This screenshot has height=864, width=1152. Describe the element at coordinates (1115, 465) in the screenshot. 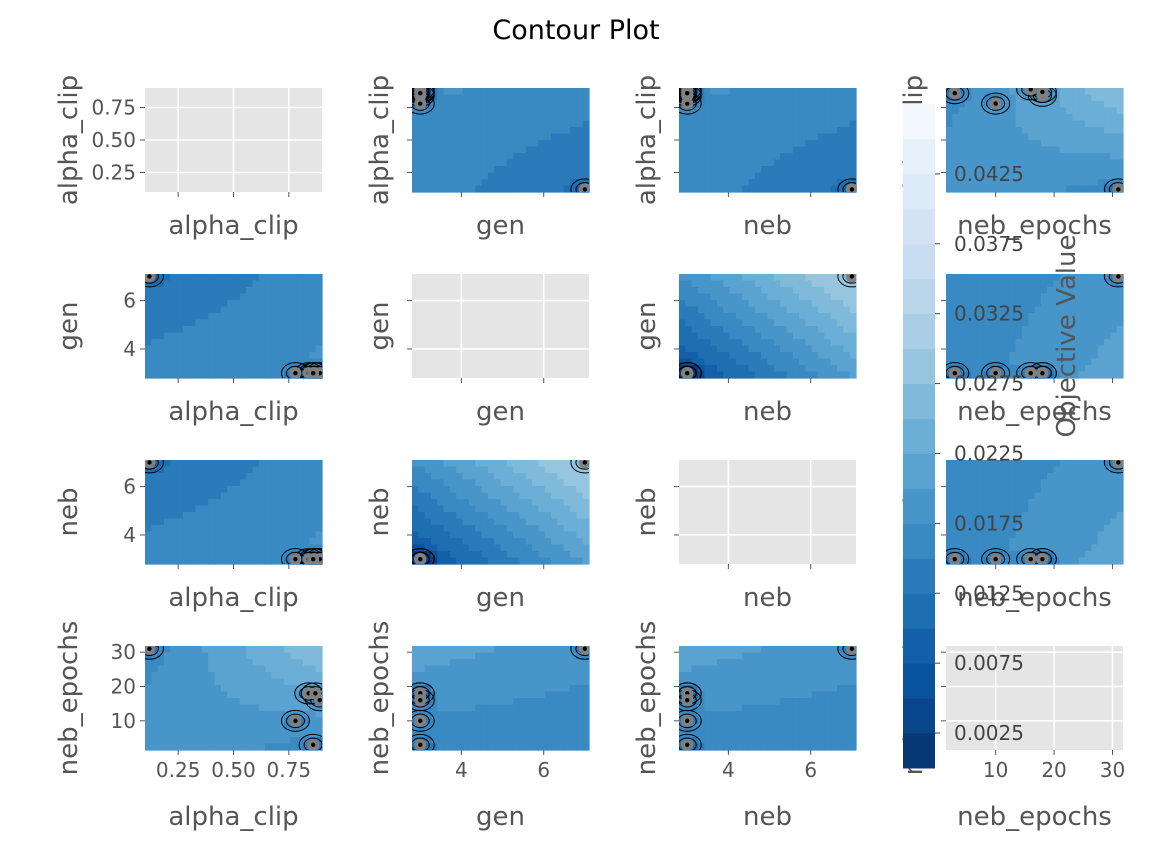

I see `contour-line` at that location.